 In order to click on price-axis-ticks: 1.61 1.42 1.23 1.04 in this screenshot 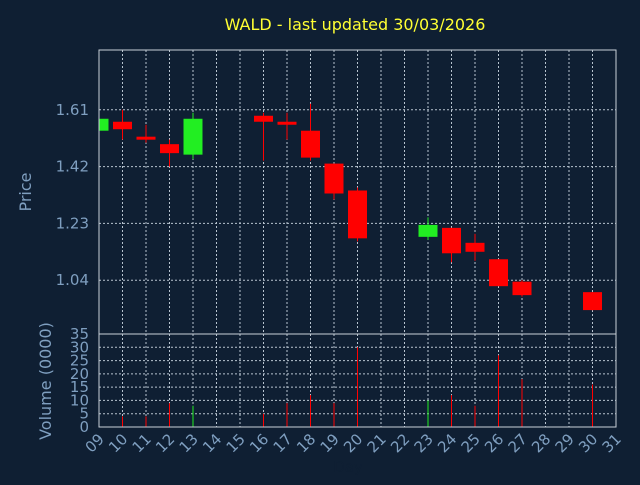, I will do `click(72, 195)`.